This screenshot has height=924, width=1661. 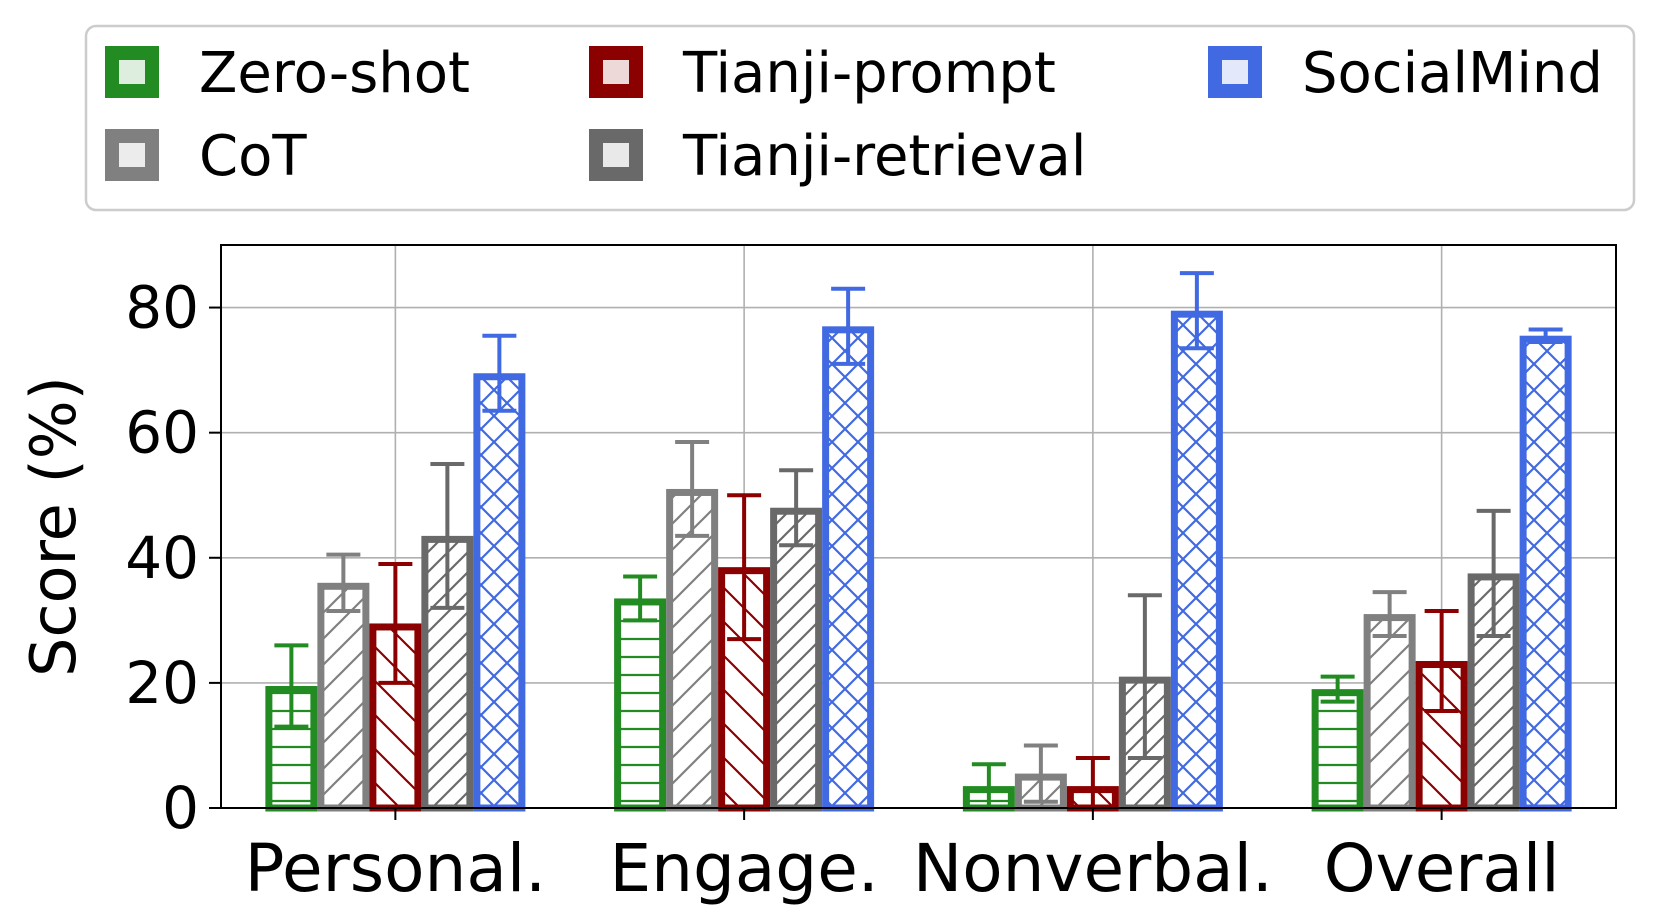 What do you see at coordinates (884, 156) in the screenshot?
I see `legend-label: Tianji-retrieval` at bounding box center [884, 156].